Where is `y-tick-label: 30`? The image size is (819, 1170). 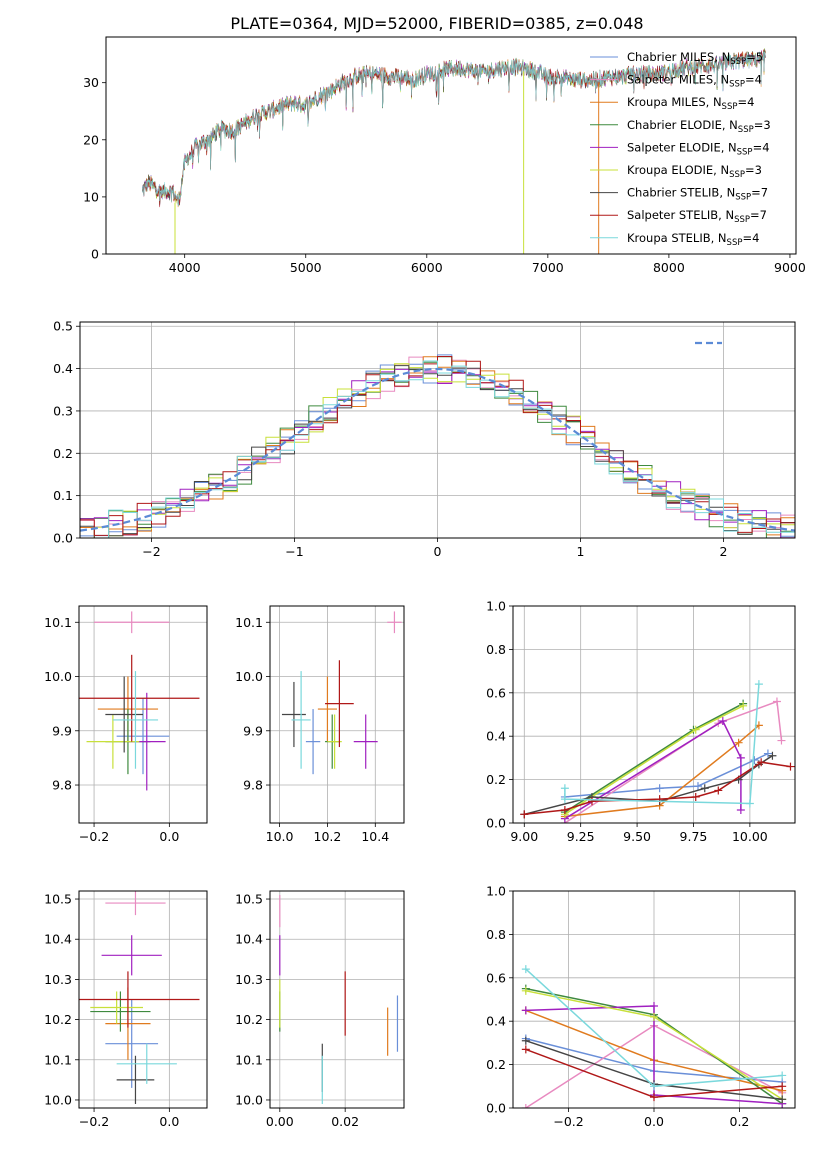
y-tick-label: 30 is located at coordinates (91, 82).